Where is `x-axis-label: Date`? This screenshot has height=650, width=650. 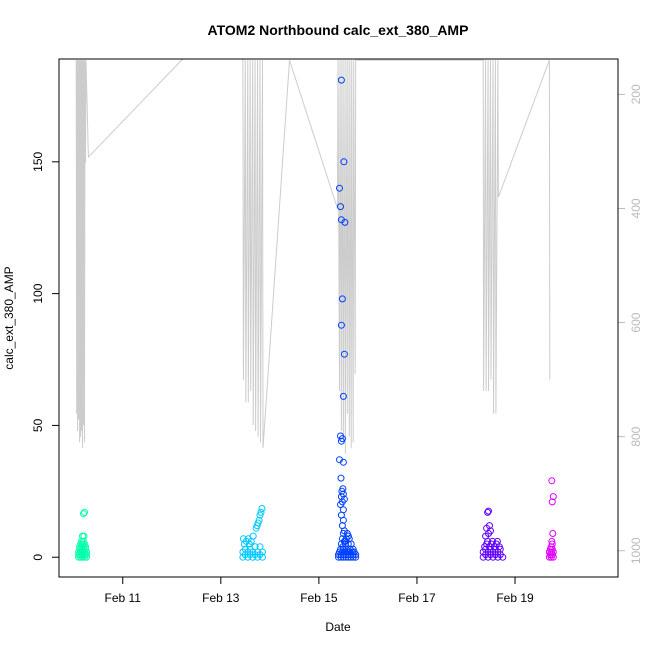 x-axis-label: Date is located at coordinates (338, 627).